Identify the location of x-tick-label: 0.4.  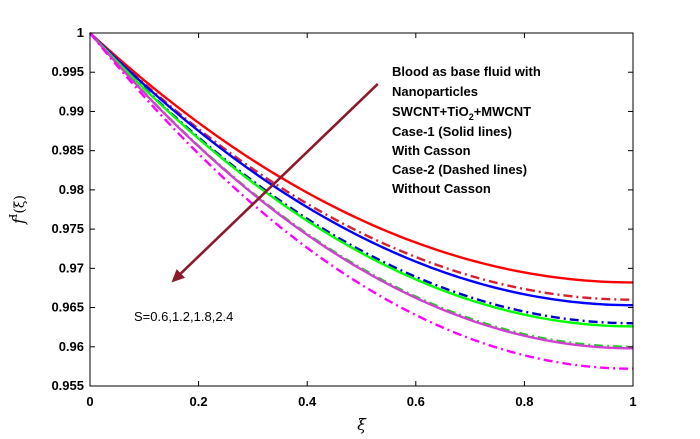
(307, 401).